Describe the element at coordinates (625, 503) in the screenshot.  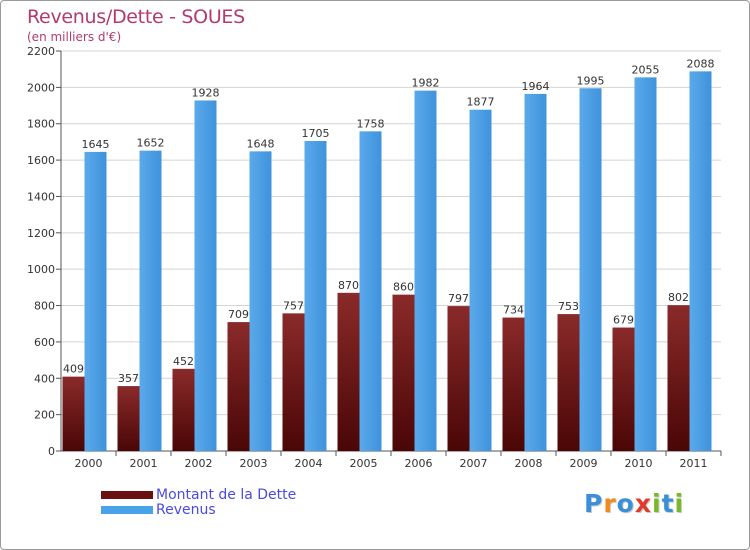
I see `logo-letter: o` at that location.